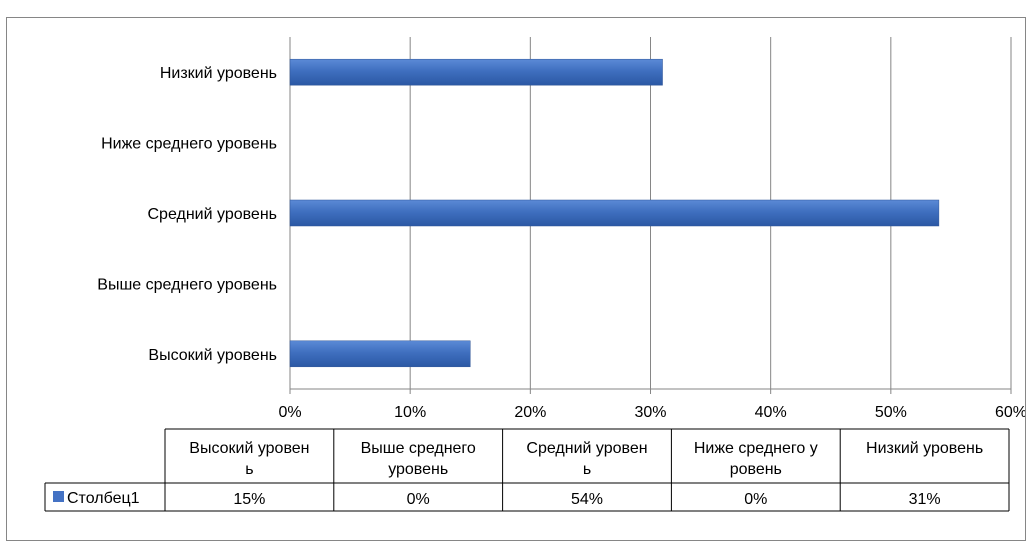 Image resolution: width=1031 pixels, height=545 pixels. What do you see at coordinates (756, 448) in the screenshot?
I see `table-header: Ниже среднего у` at bounding box center [756, 448].